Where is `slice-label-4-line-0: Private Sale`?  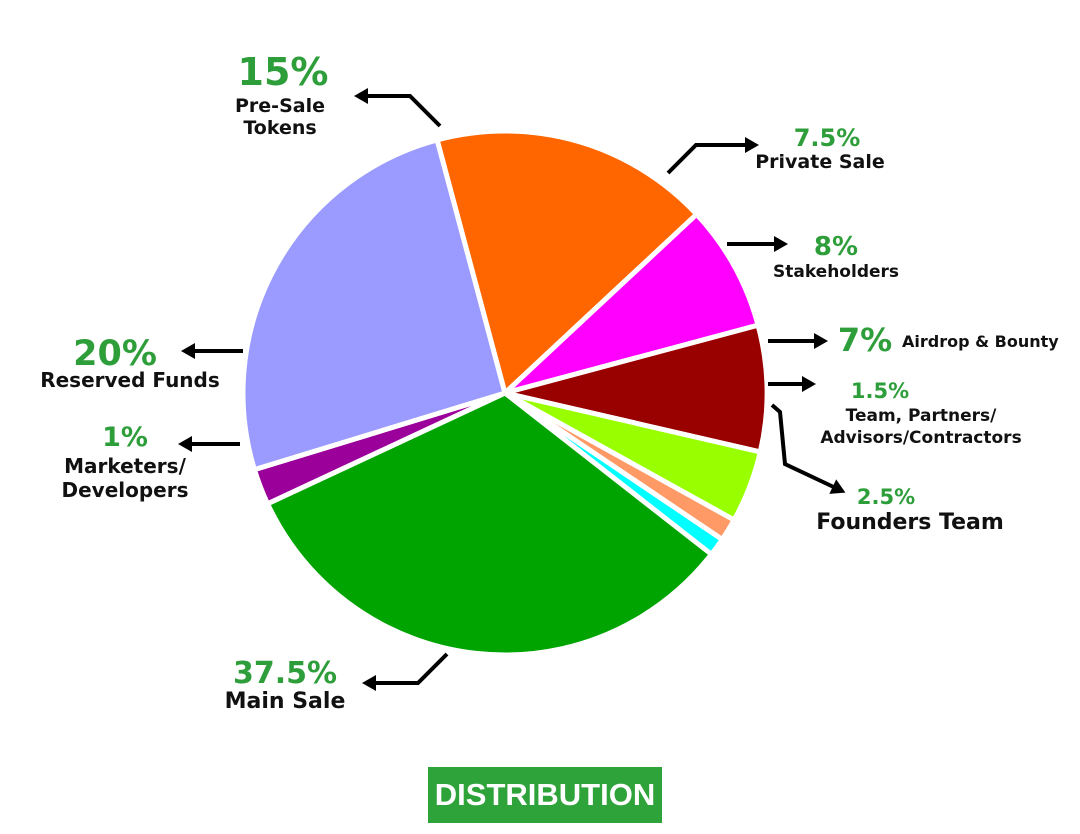
slice-label-4-line-0: Private Sale is located at coordinates (820, 162).